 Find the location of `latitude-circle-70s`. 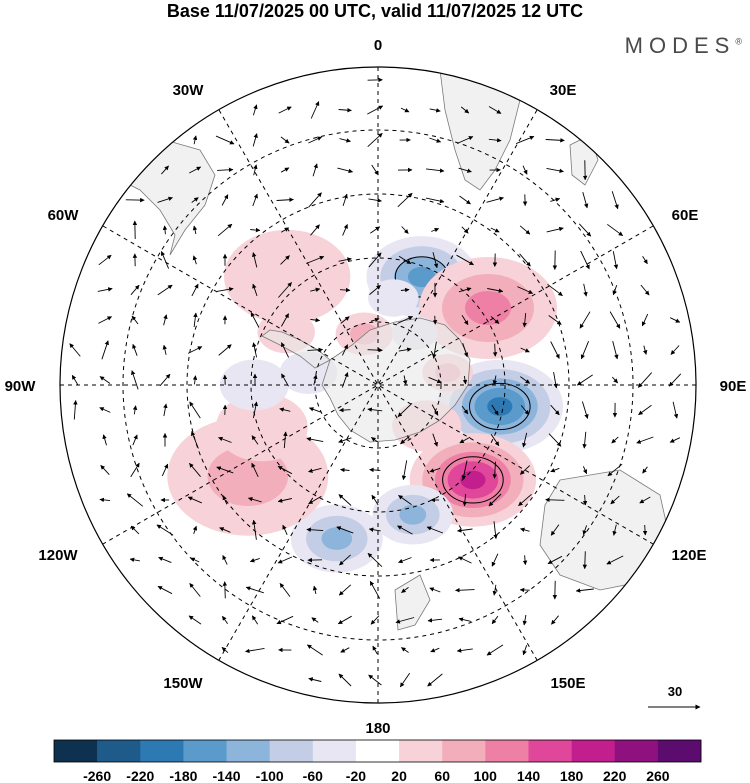

latitude-circle-70s is located at coordinates (378, 385).